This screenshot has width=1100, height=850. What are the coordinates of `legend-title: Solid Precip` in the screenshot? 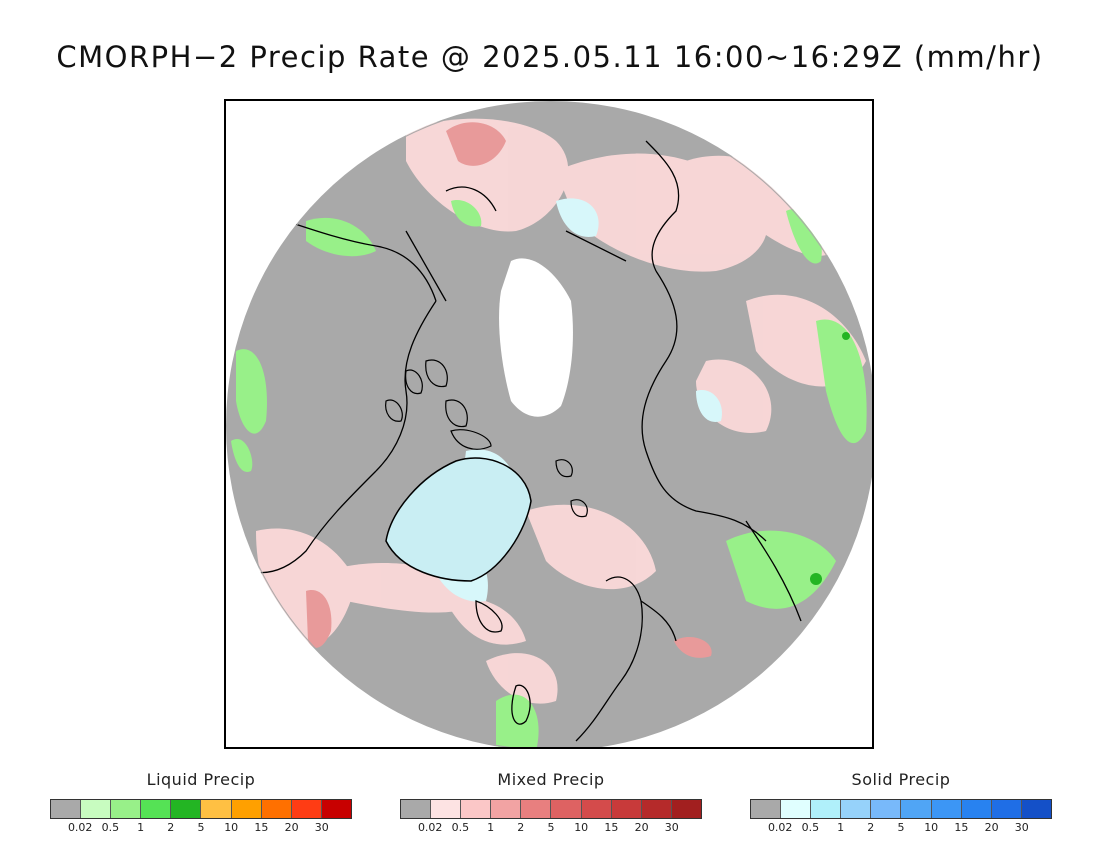 It's located at (901, 779).